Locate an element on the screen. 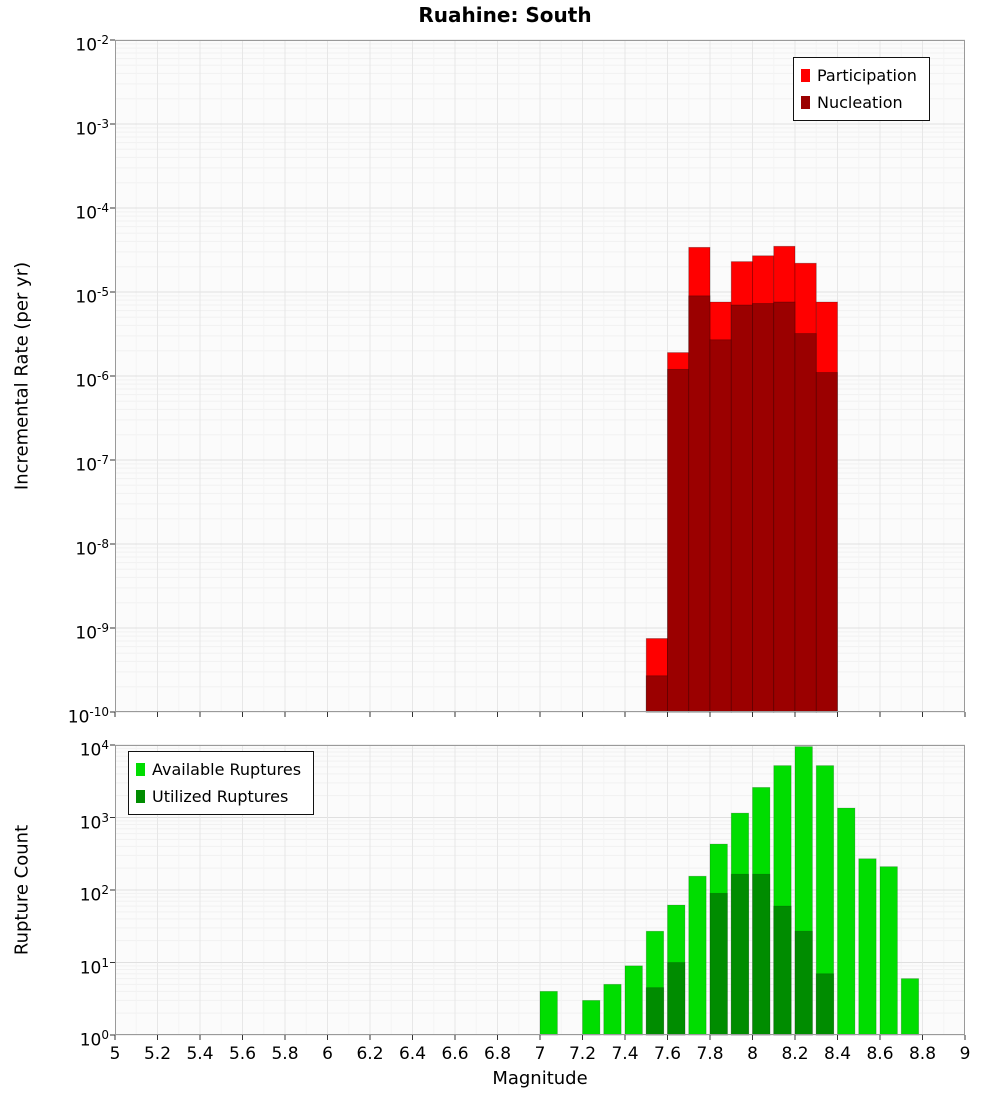  x-tick-label: 7 is located at coordinates (540, 1054).